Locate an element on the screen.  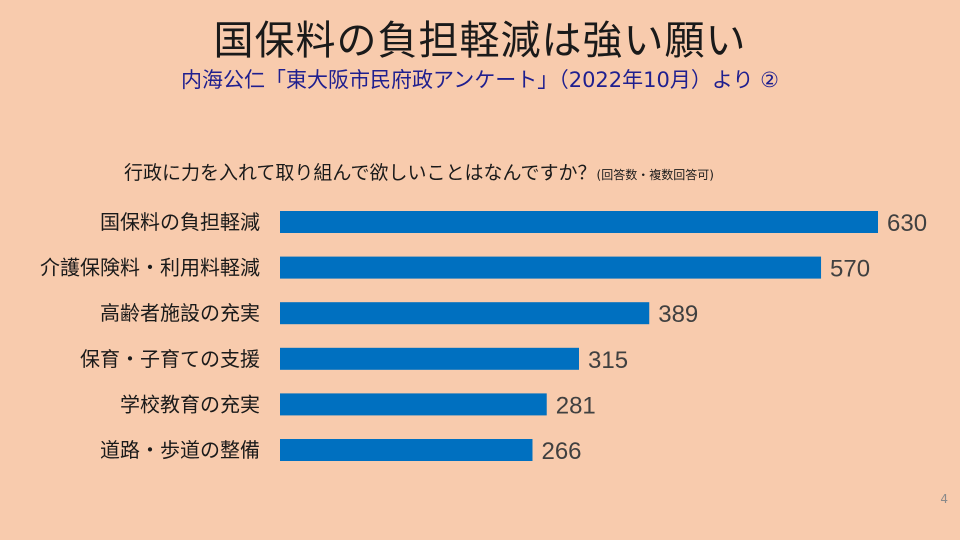
data-label: 315 is located at coordinates (608, 360).